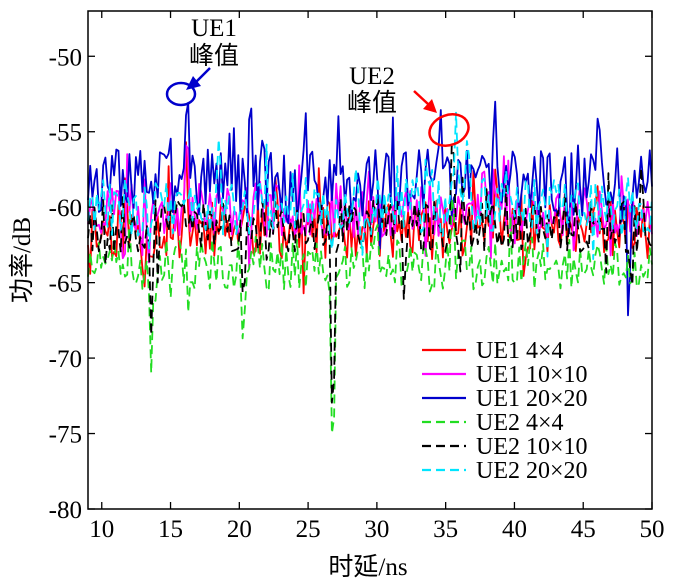 This screenshot has height=588, width=679. I want to click on ue1-peak-annotation: UE1 峰值, so click(202, 61).